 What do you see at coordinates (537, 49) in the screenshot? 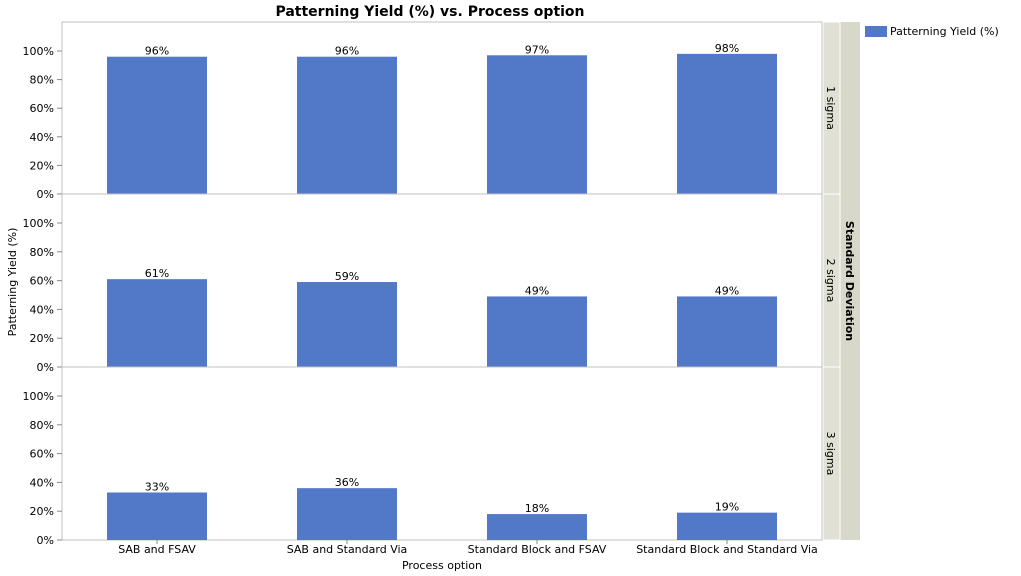
I see `data-label: 97%` at bounding box center [537, 49].